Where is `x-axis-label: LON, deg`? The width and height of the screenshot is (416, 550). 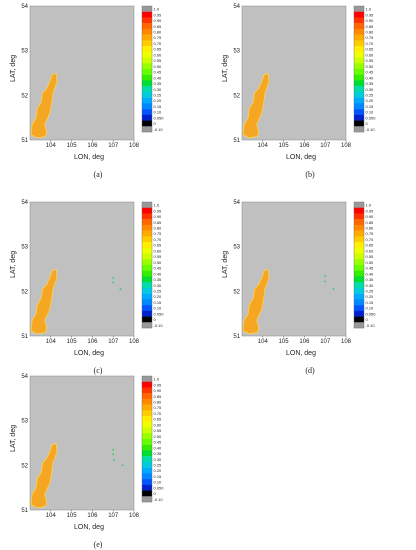 x-axis-label: LON, deg is located at coordinates (89, 527).